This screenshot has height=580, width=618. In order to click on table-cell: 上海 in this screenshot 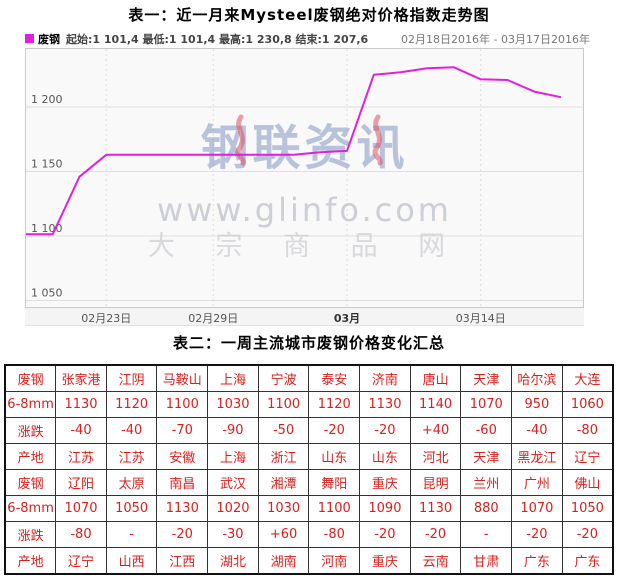, I will do `click(233, 378)`.